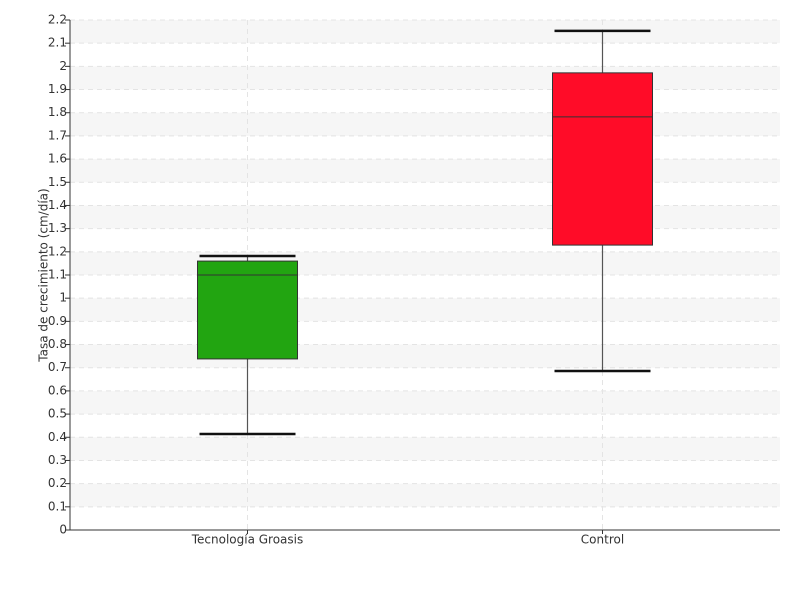  Describe the element at coordinates (57, 390) in the screenshot. I see `y-tick-label: 0.6` at that location.